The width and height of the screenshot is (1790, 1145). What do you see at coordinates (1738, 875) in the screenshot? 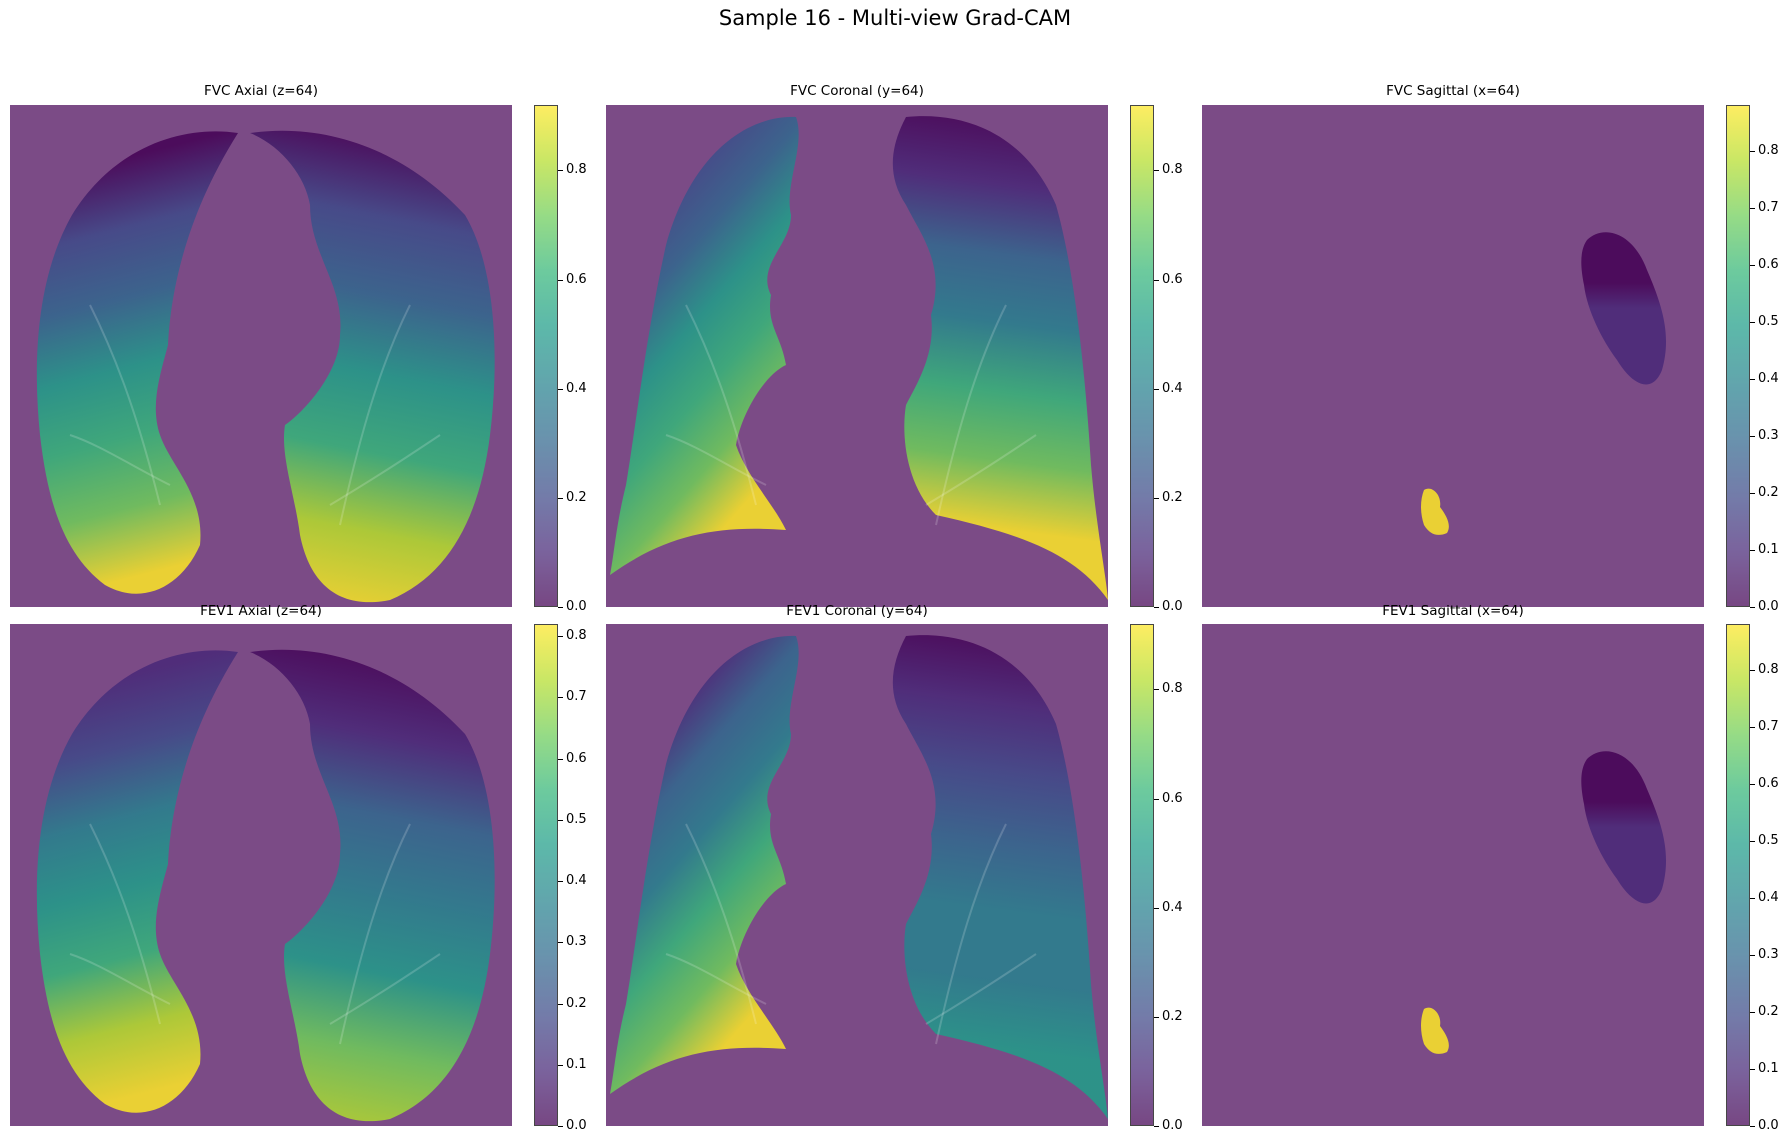
I see `colorbar-fev1-sagittal` at bounding box center [1738, 875].